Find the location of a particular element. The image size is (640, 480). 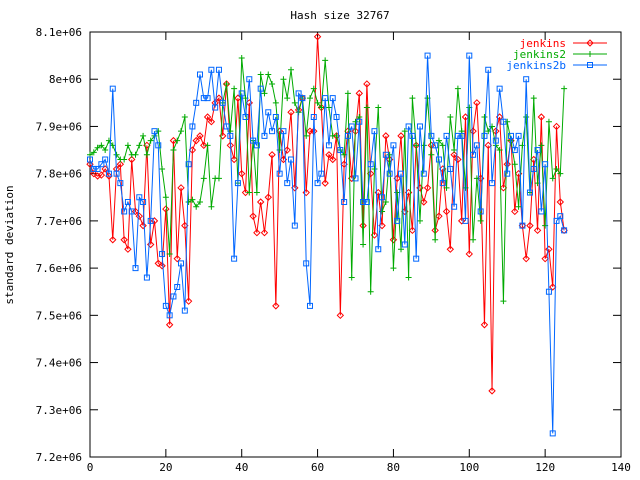

y-tick-label: 7.6e+06 is located at coordinates (59, 268).